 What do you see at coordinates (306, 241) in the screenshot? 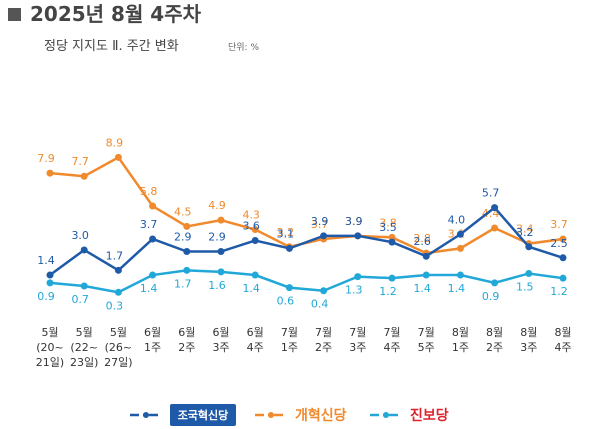
I see `series-line` at bounding box center [306, 241].